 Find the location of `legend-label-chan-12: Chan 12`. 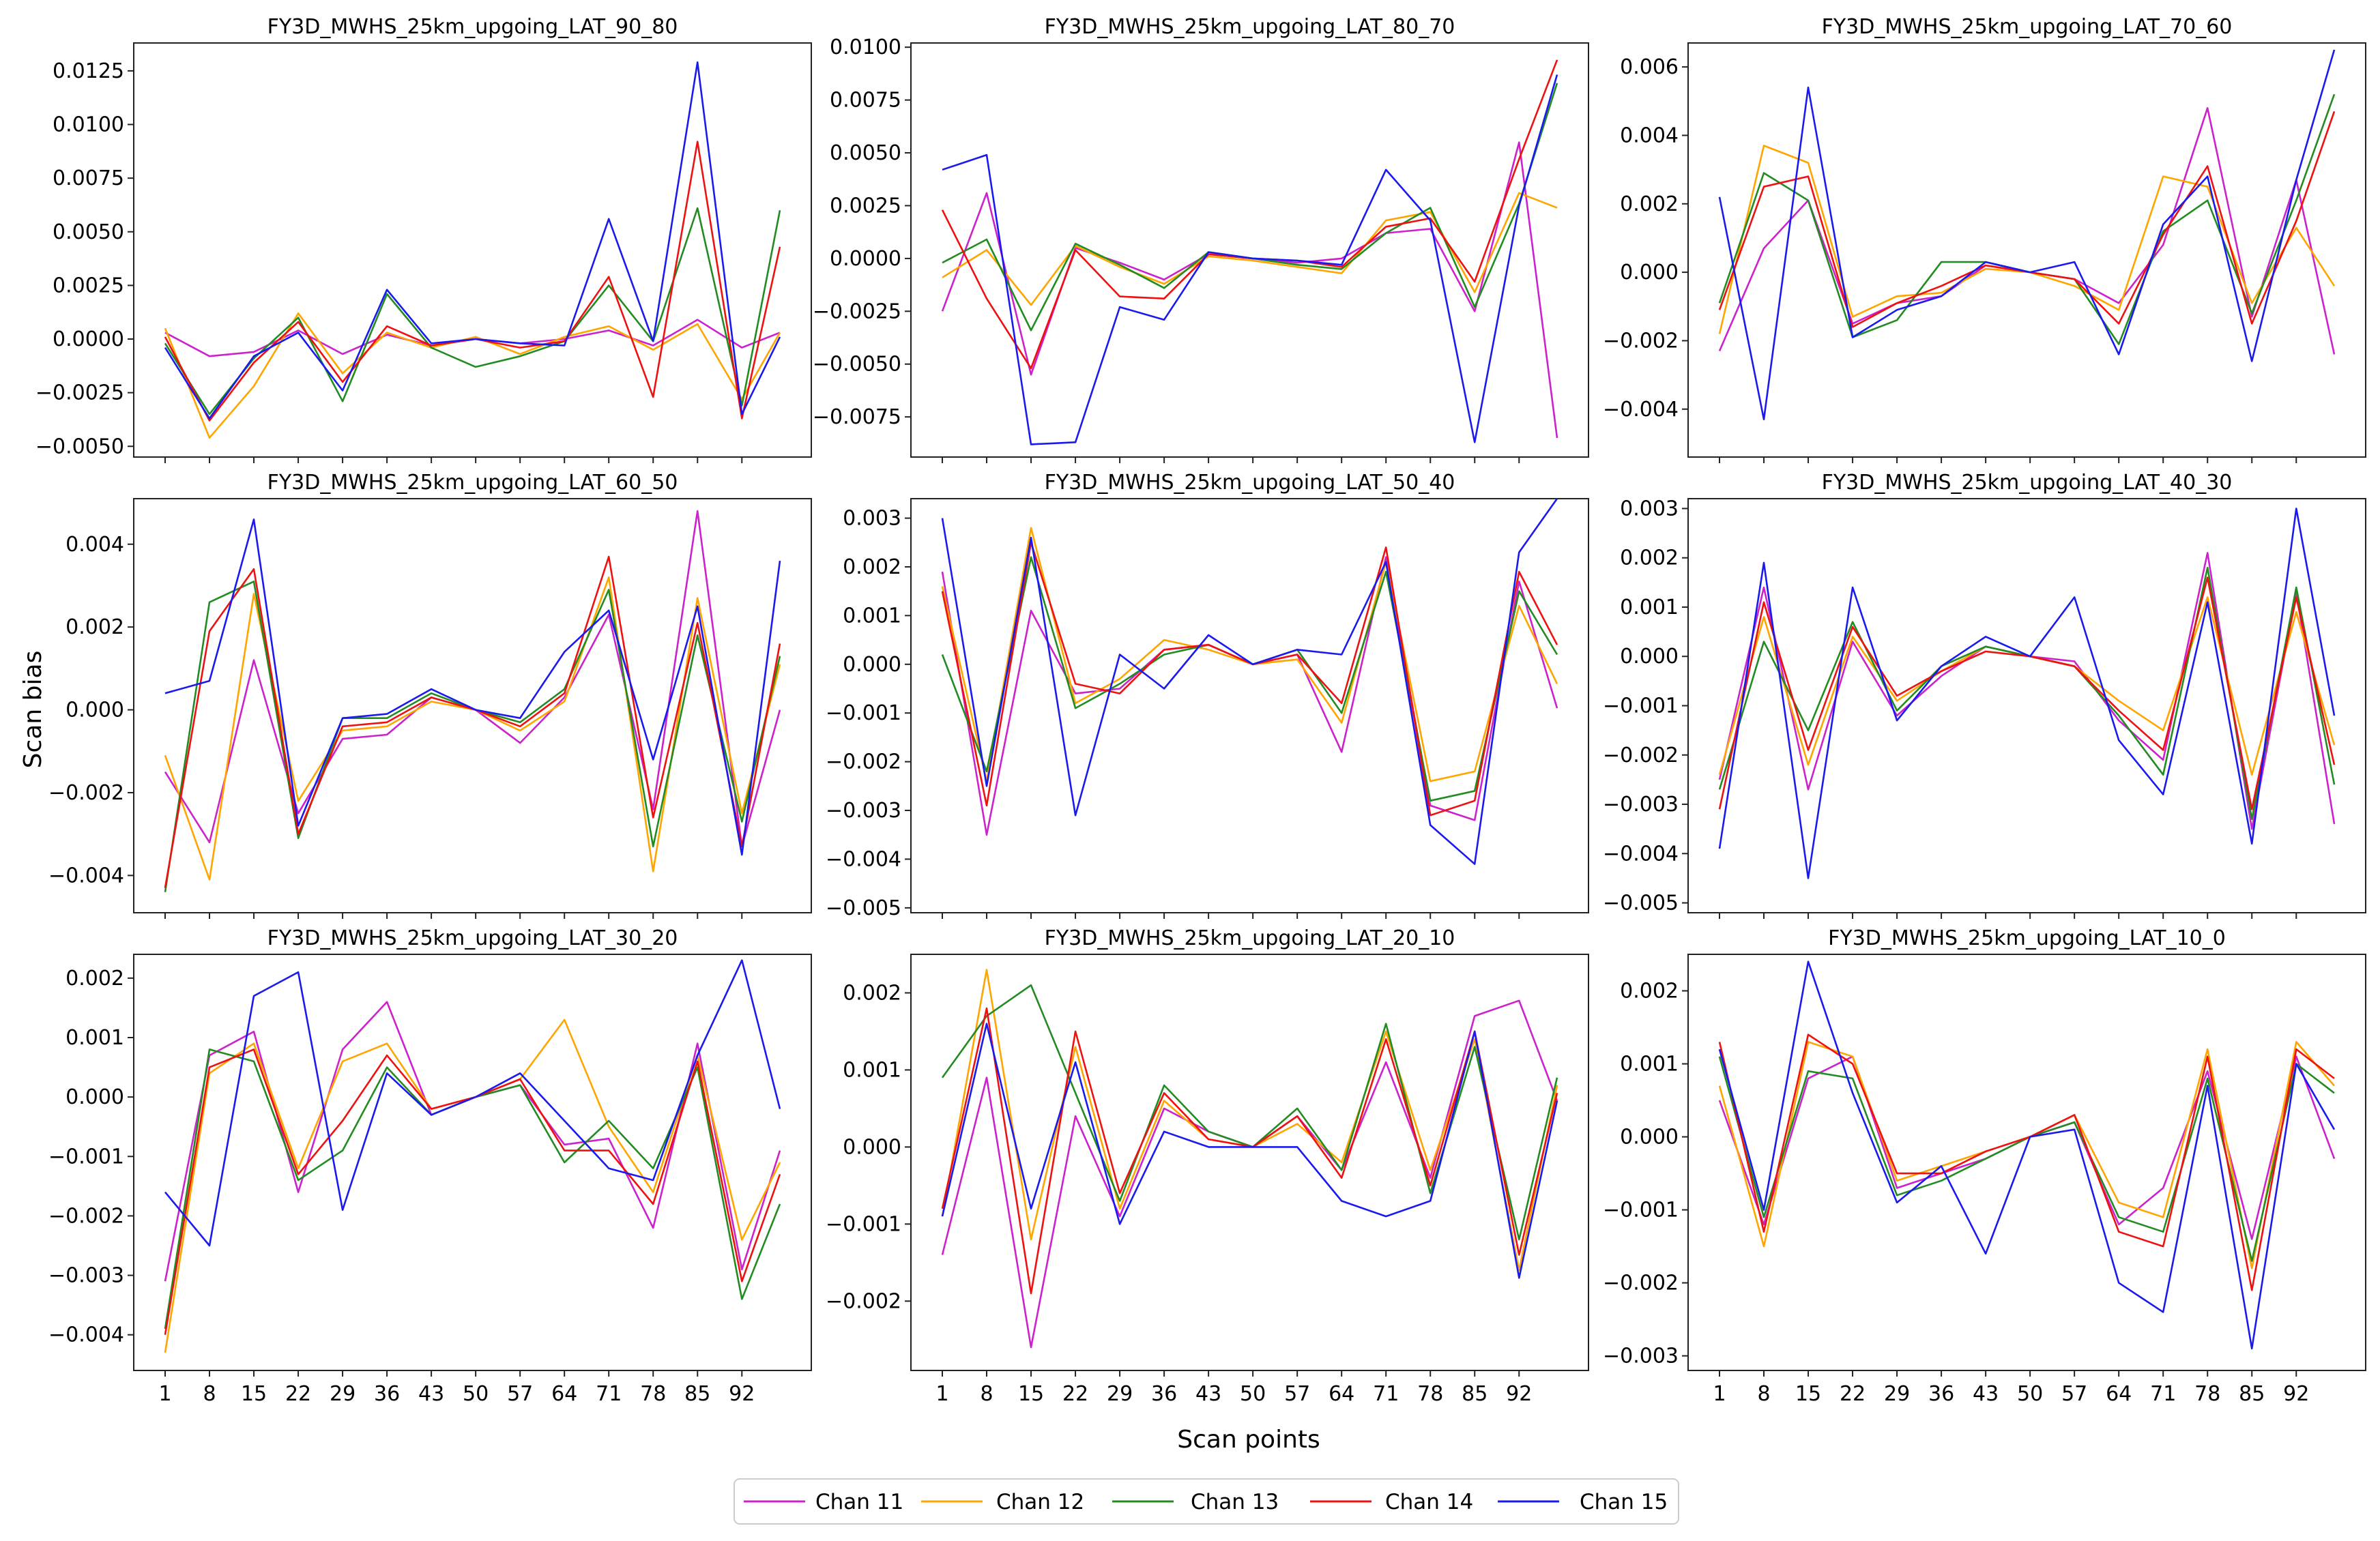

legend-label-chan-12: Chan 12 is located at coordinates (1040, 1502).